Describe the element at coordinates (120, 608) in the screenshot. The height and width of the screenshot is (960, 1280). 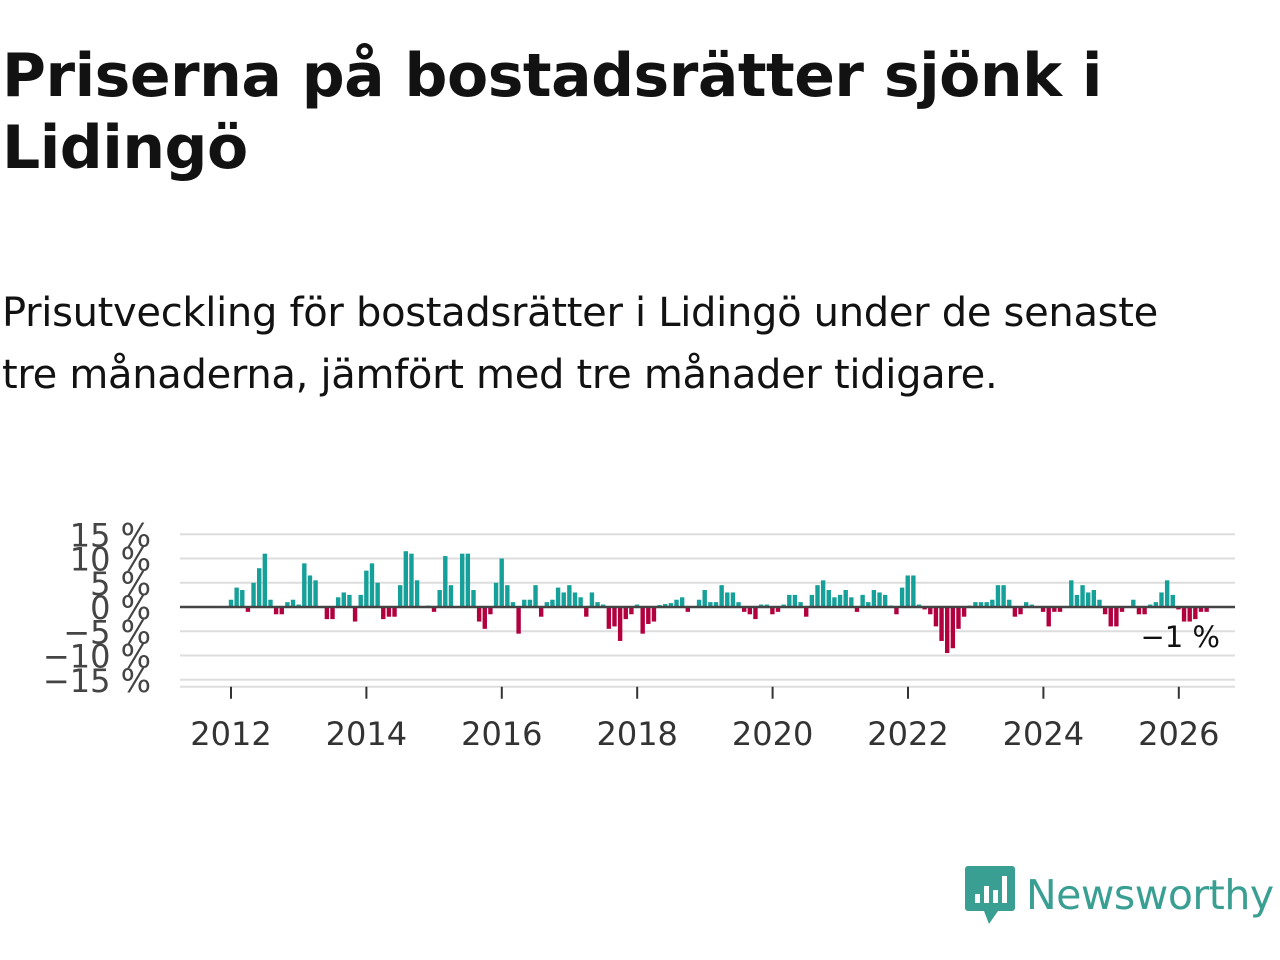
I see `y-tick-label: 0 %` at that location.